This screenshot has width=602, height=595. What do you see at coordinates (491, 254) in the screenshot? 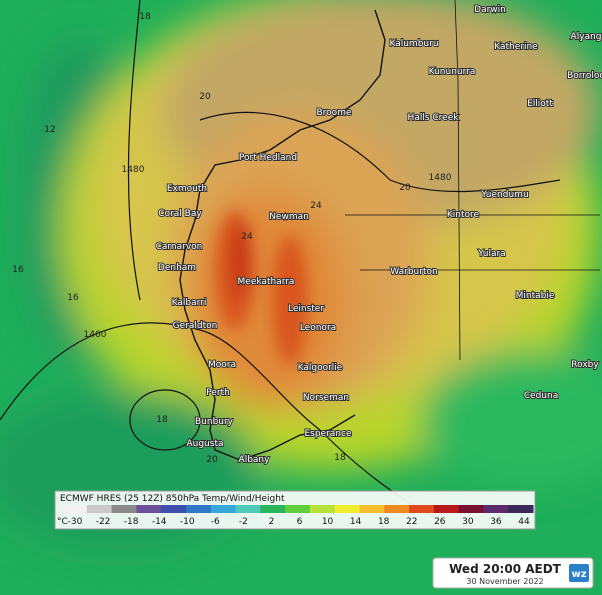
I see `place-label: Yulara` at bounding box center [491, 254].